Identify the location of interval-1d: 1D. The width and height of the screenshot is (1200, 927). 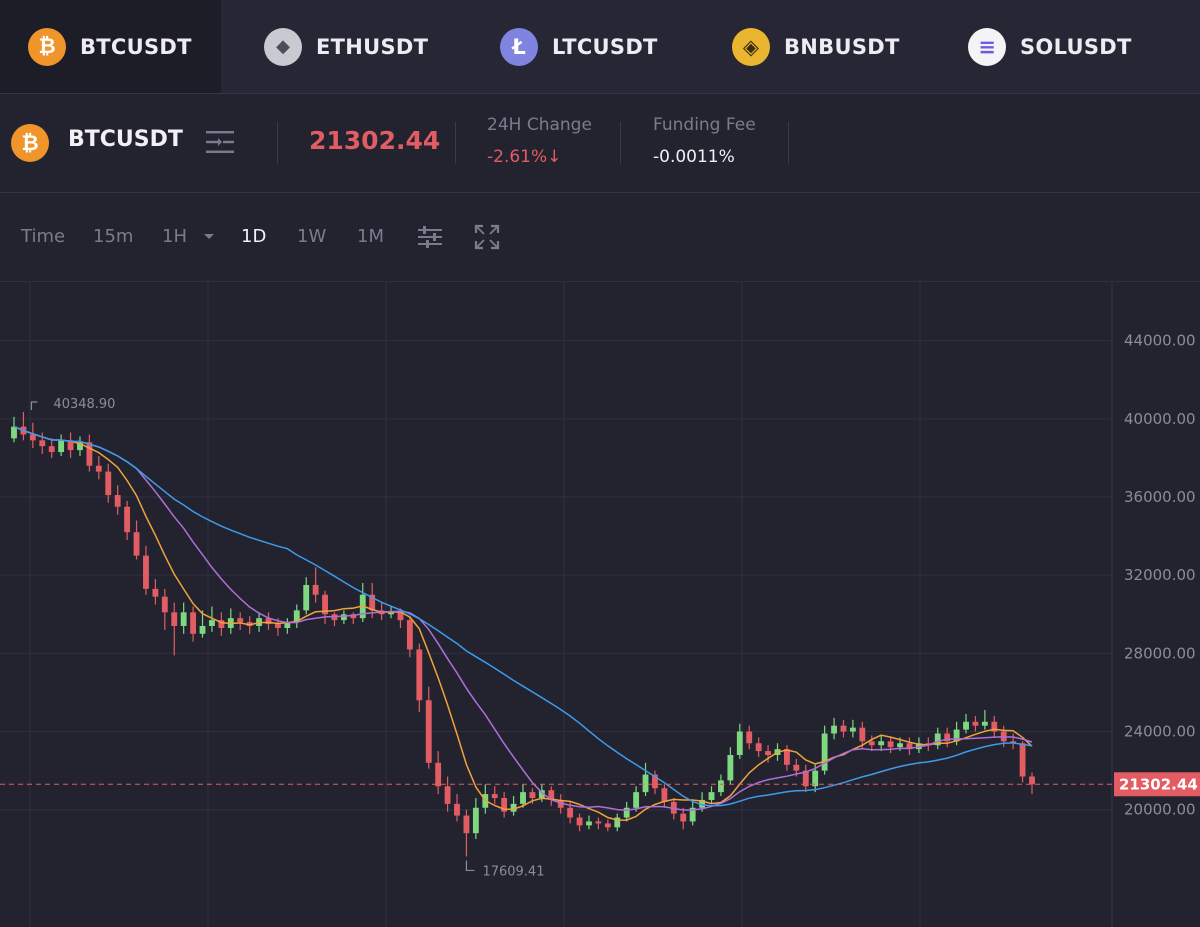
(254, 236).